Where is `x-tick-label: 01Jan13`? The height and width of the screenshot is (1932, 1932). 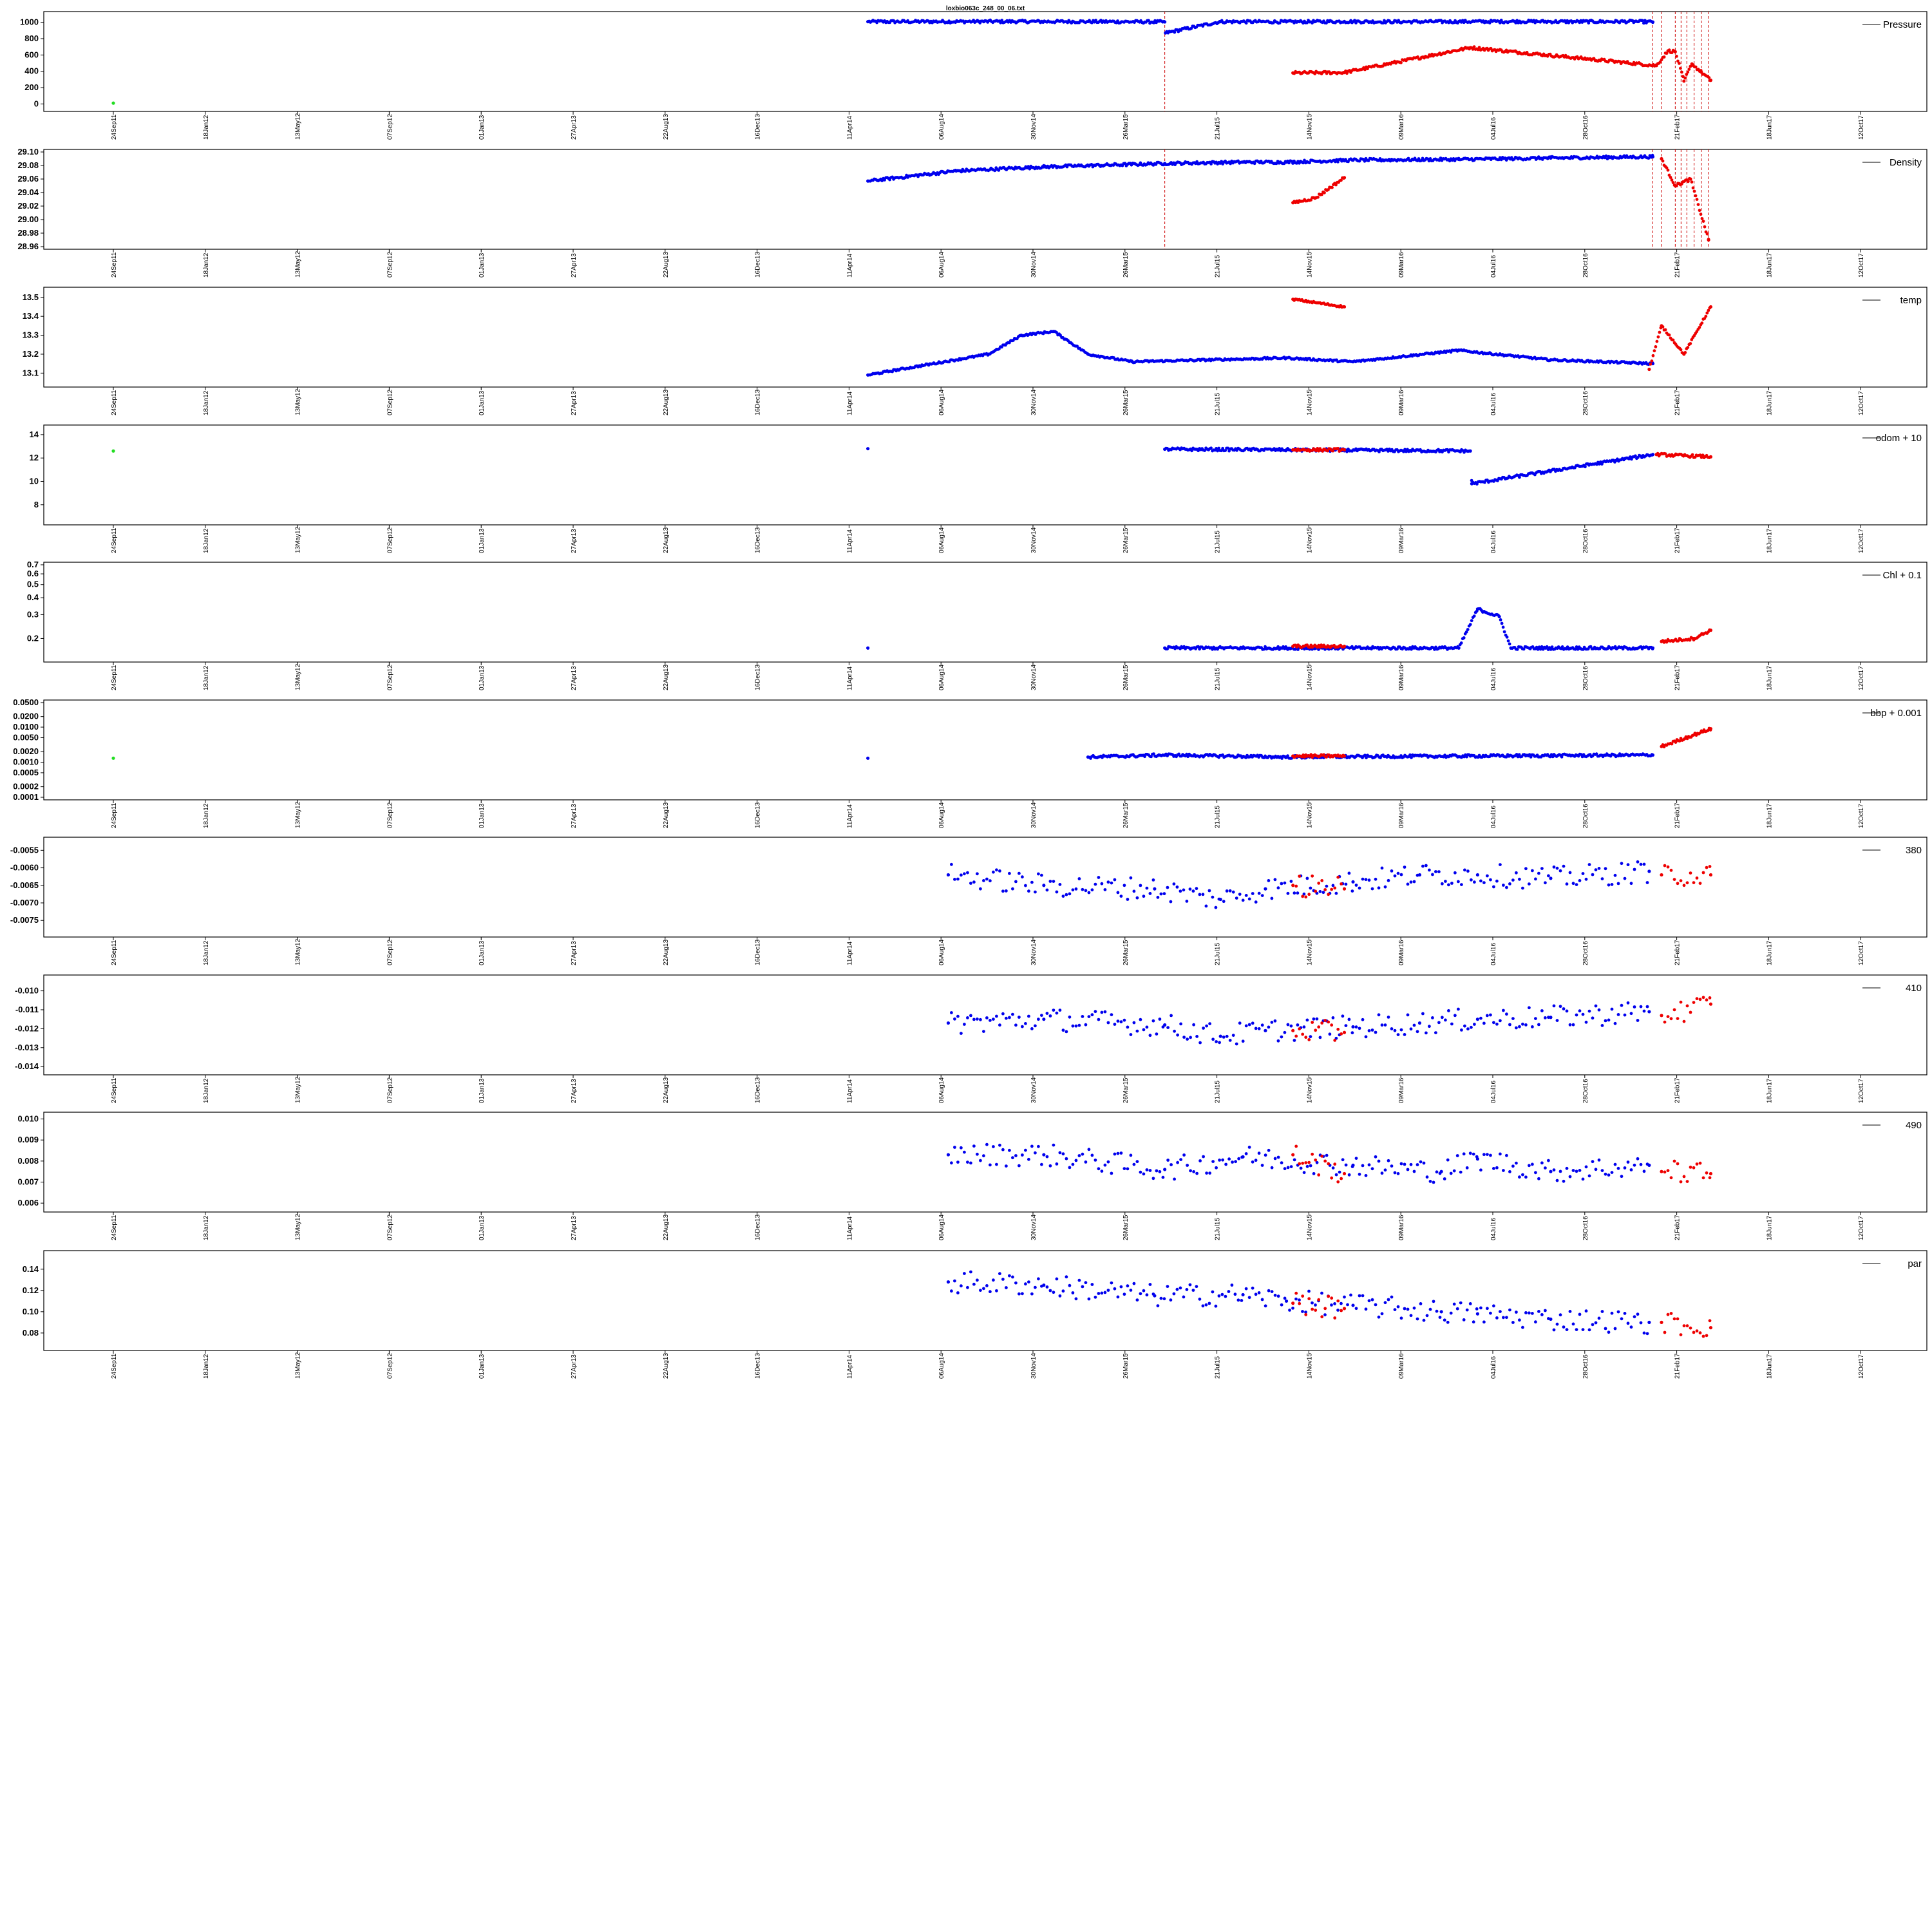 x-tick-label: 01Jan13 is located at coordinates (482, 678).